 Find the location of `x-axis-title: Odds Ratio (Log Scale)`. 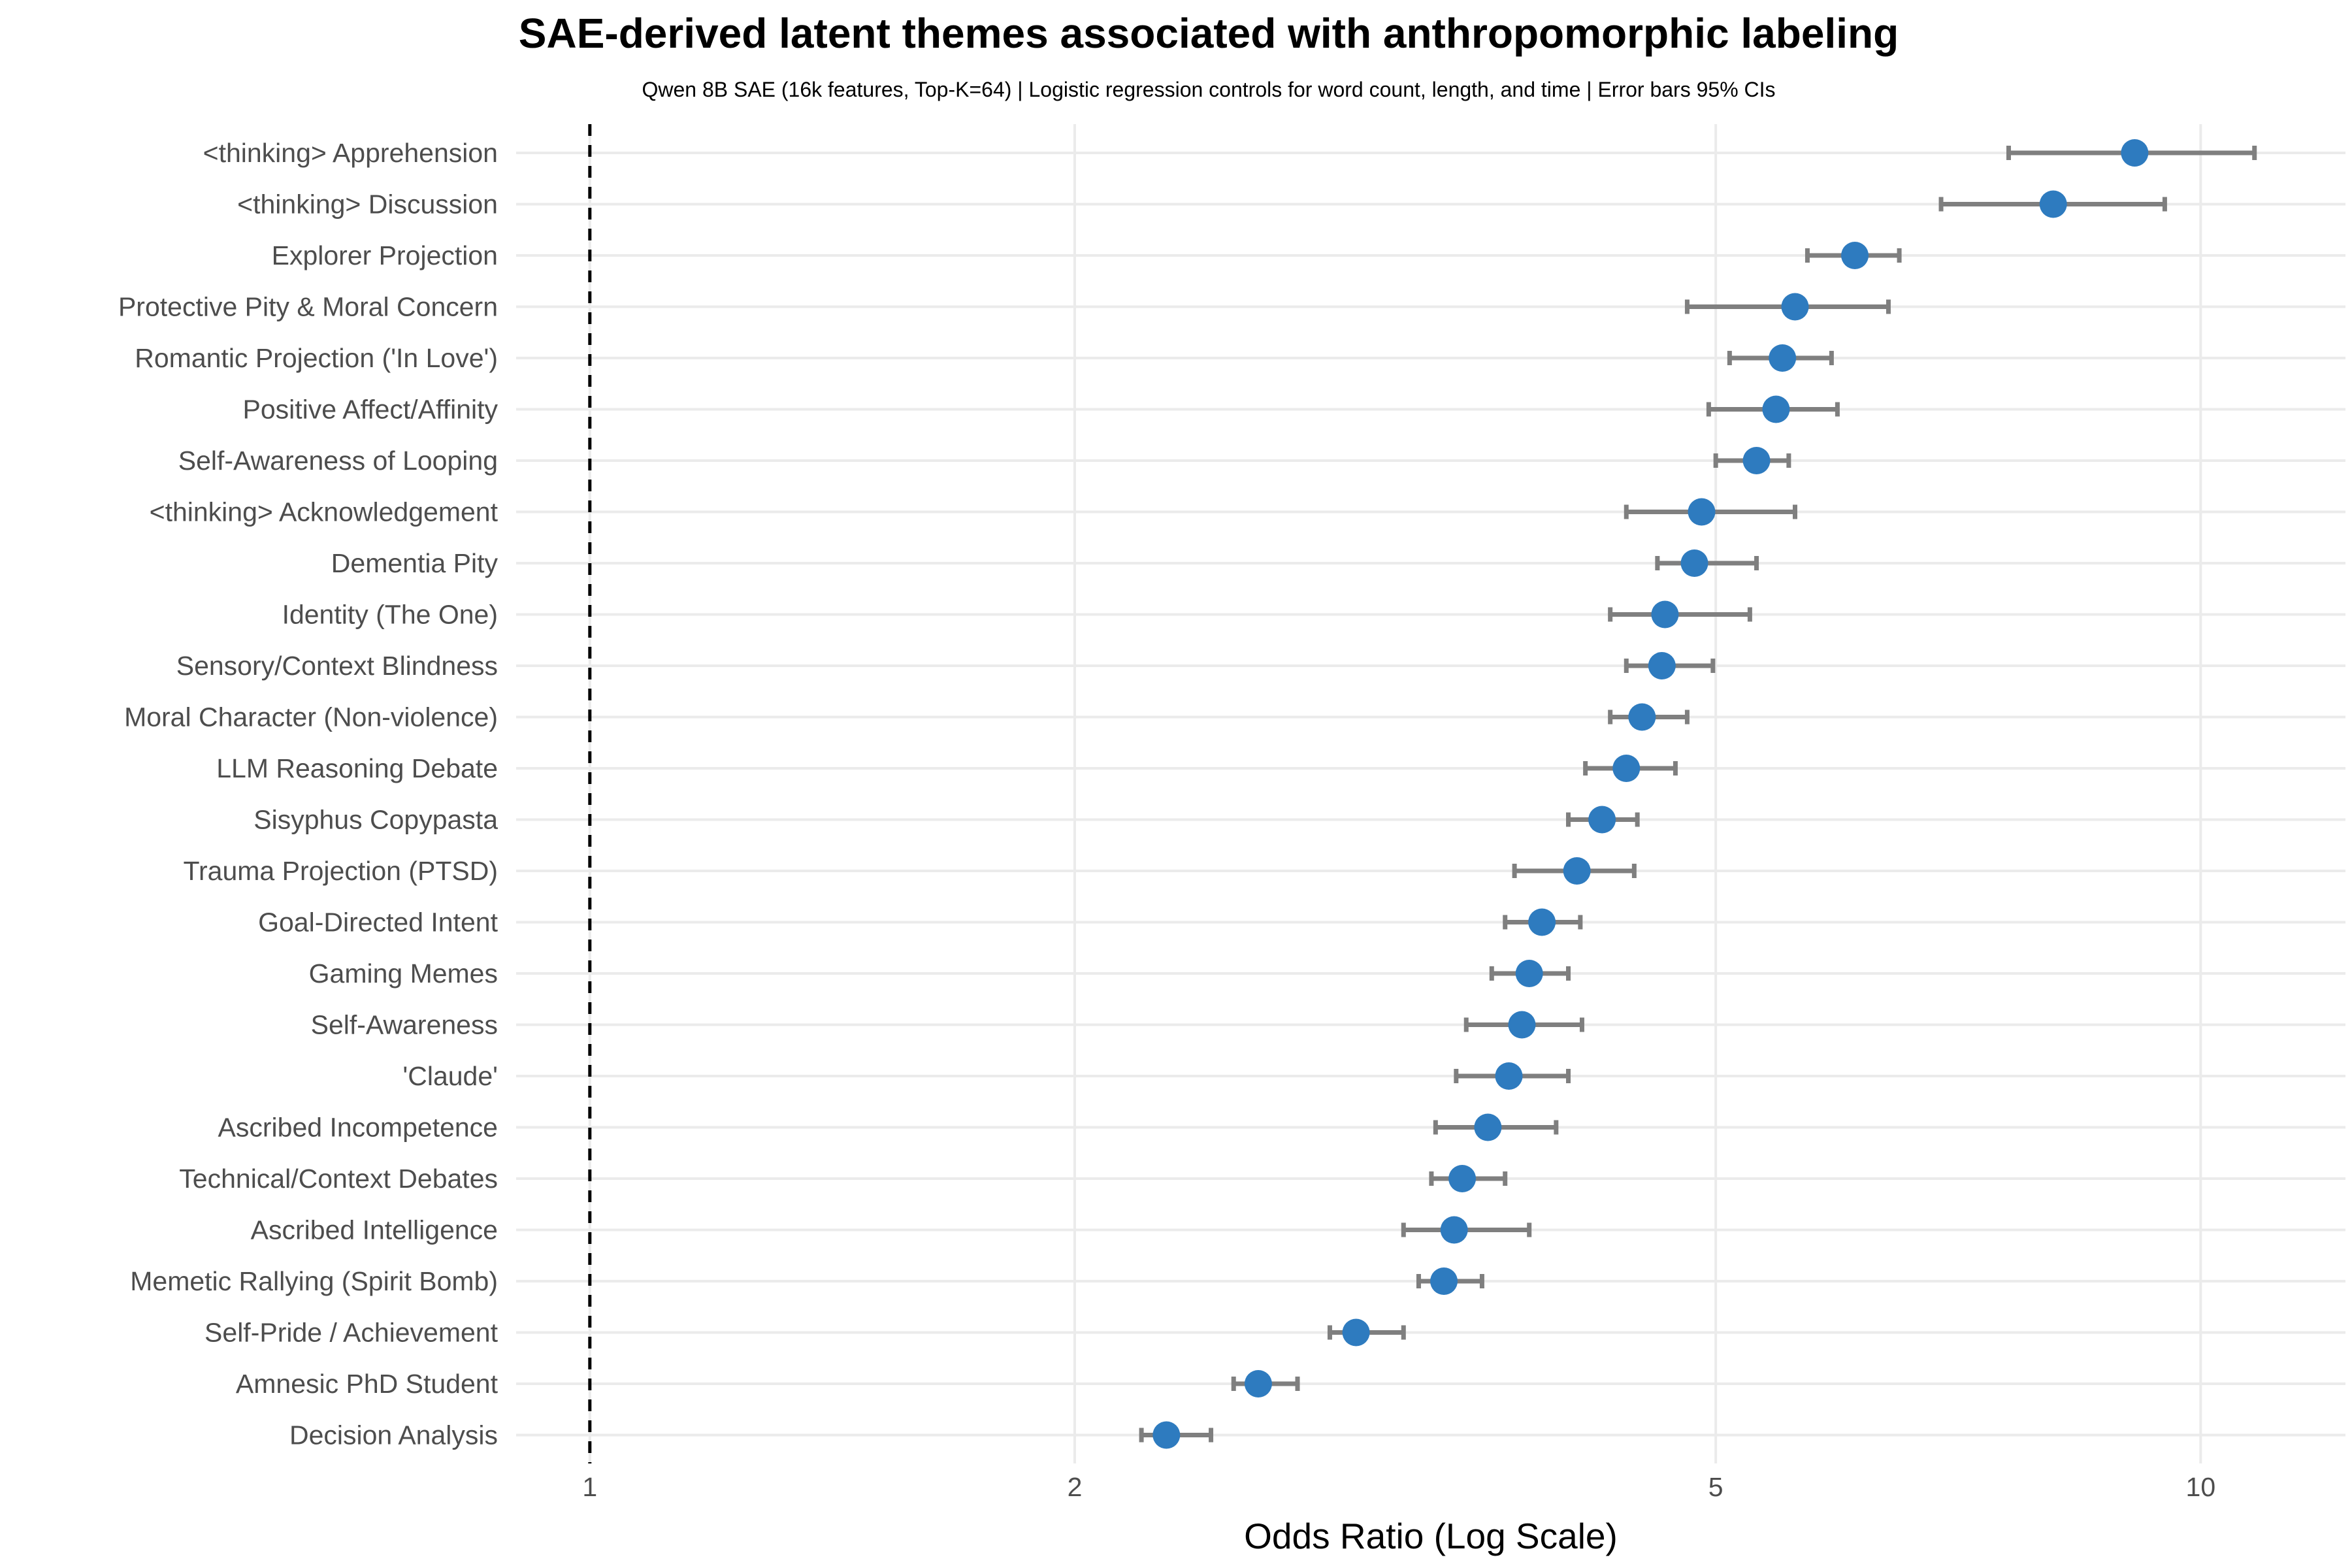

x-axis-title: Odds Ratio (Log Scale) is located at coordinates (1431, 1536).